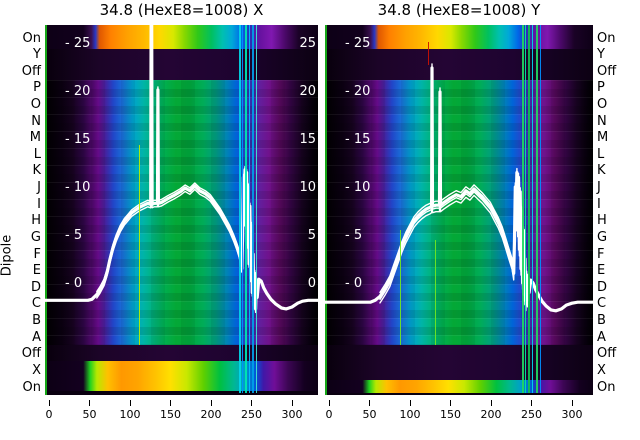 The width and height of the screenshot is (640, 440). I want to click on row-label-left-h-11: H, so click(36, 221).